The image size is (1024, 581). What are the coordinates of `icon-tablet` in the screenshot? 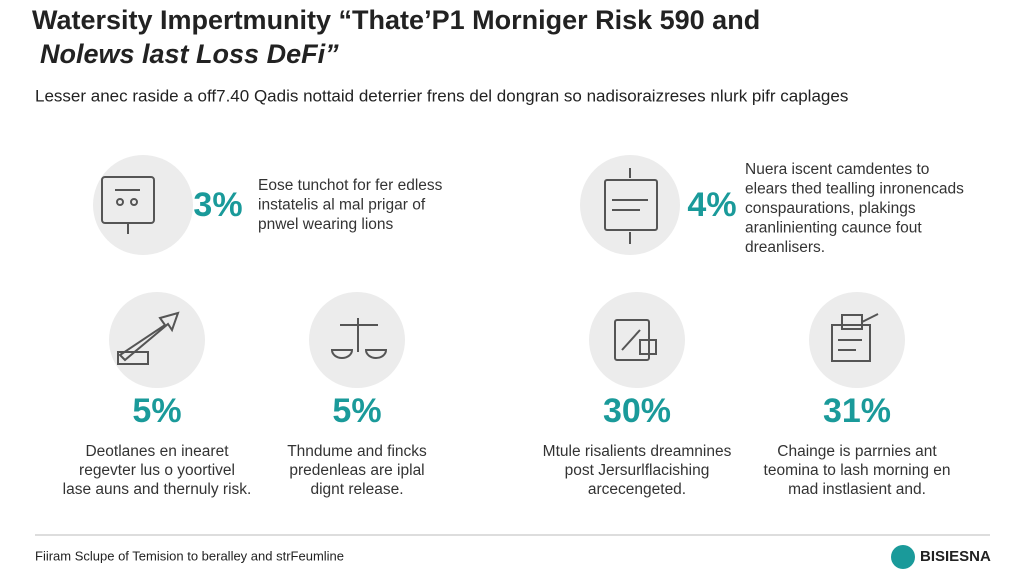 It's located at (637, 340).